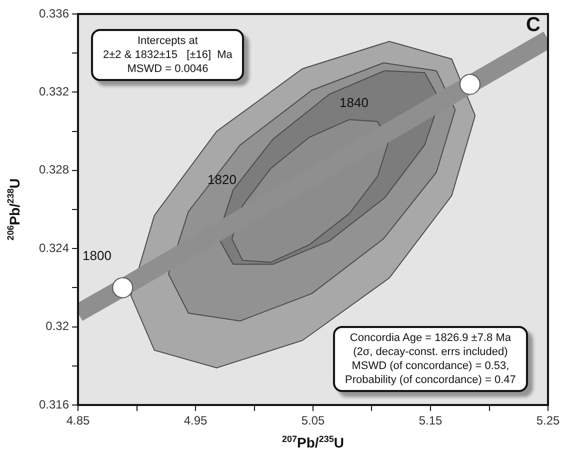  Describe the element at coordinates (313, 442) in the screenshot. I see `x-axis-title: $^{207}$Pb/$^{235}$U` at that location.